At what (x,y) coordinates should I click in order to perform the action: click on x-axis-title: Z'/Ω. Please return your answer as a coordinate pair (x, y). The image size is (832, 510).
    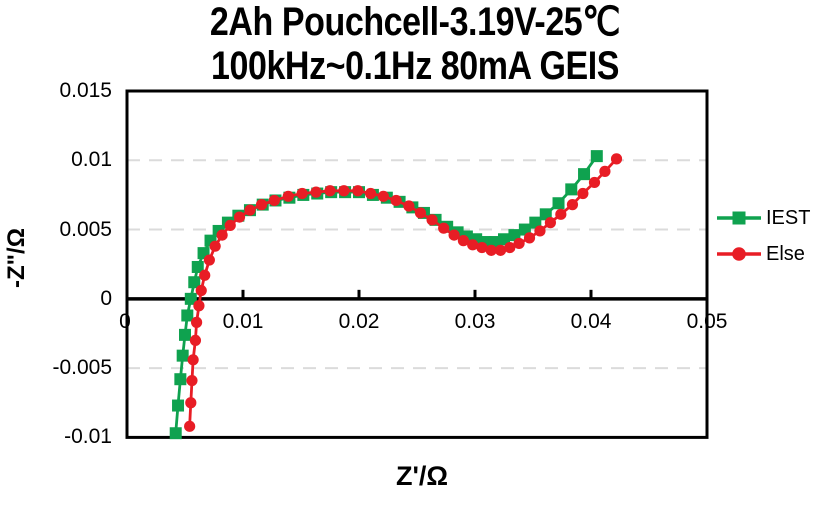
    Looking at the image, I should click on (422, 476).